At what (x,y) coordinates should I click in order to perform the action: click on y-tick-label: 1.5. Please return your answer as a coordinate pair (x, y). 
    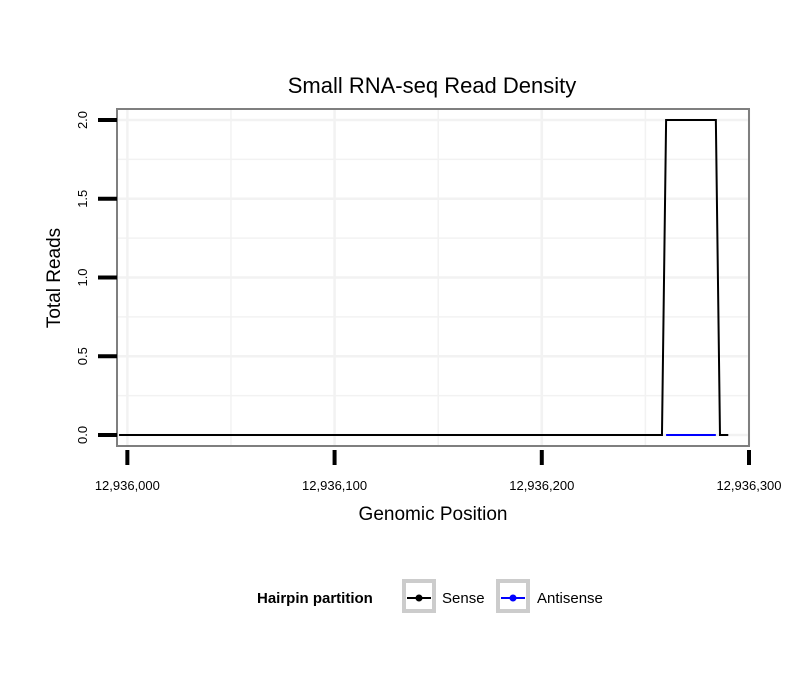
    Looking at the image, I should click on (82, 199).